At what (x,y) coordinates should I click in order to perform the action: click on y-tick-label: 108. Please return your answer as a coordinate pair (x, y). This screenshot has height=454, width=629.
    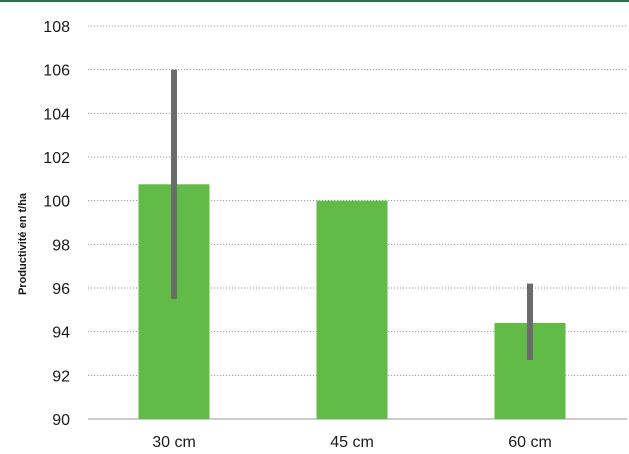
    Looking at the image, I should click on (56, 27).